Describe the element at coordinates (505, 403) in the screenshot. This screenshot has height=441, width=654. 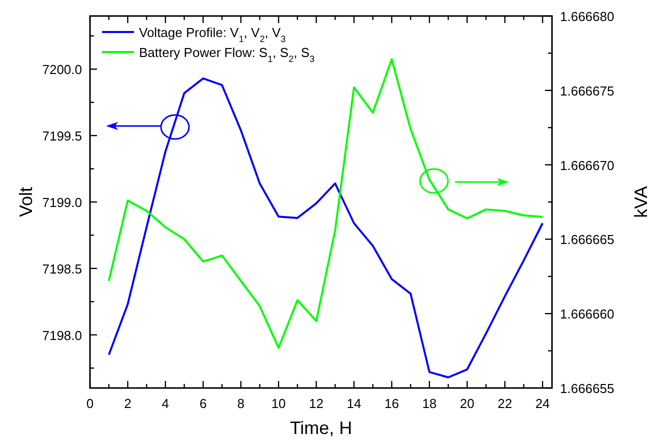
I see `x-tick-label: 22` at that location.